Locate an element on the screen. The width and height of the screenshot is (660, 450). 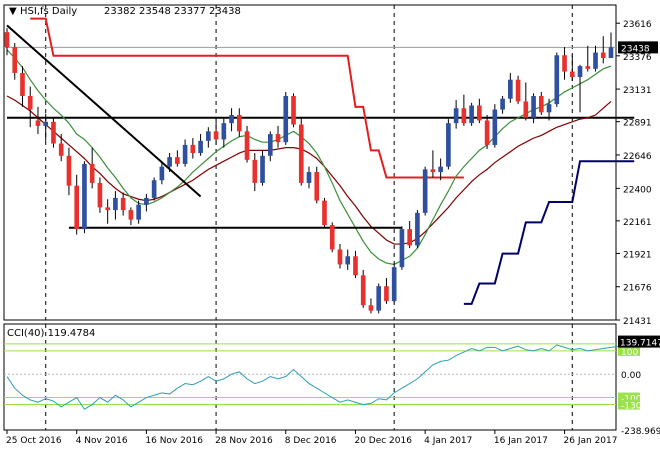
downtrend-line is located at coordinates (104, 111).